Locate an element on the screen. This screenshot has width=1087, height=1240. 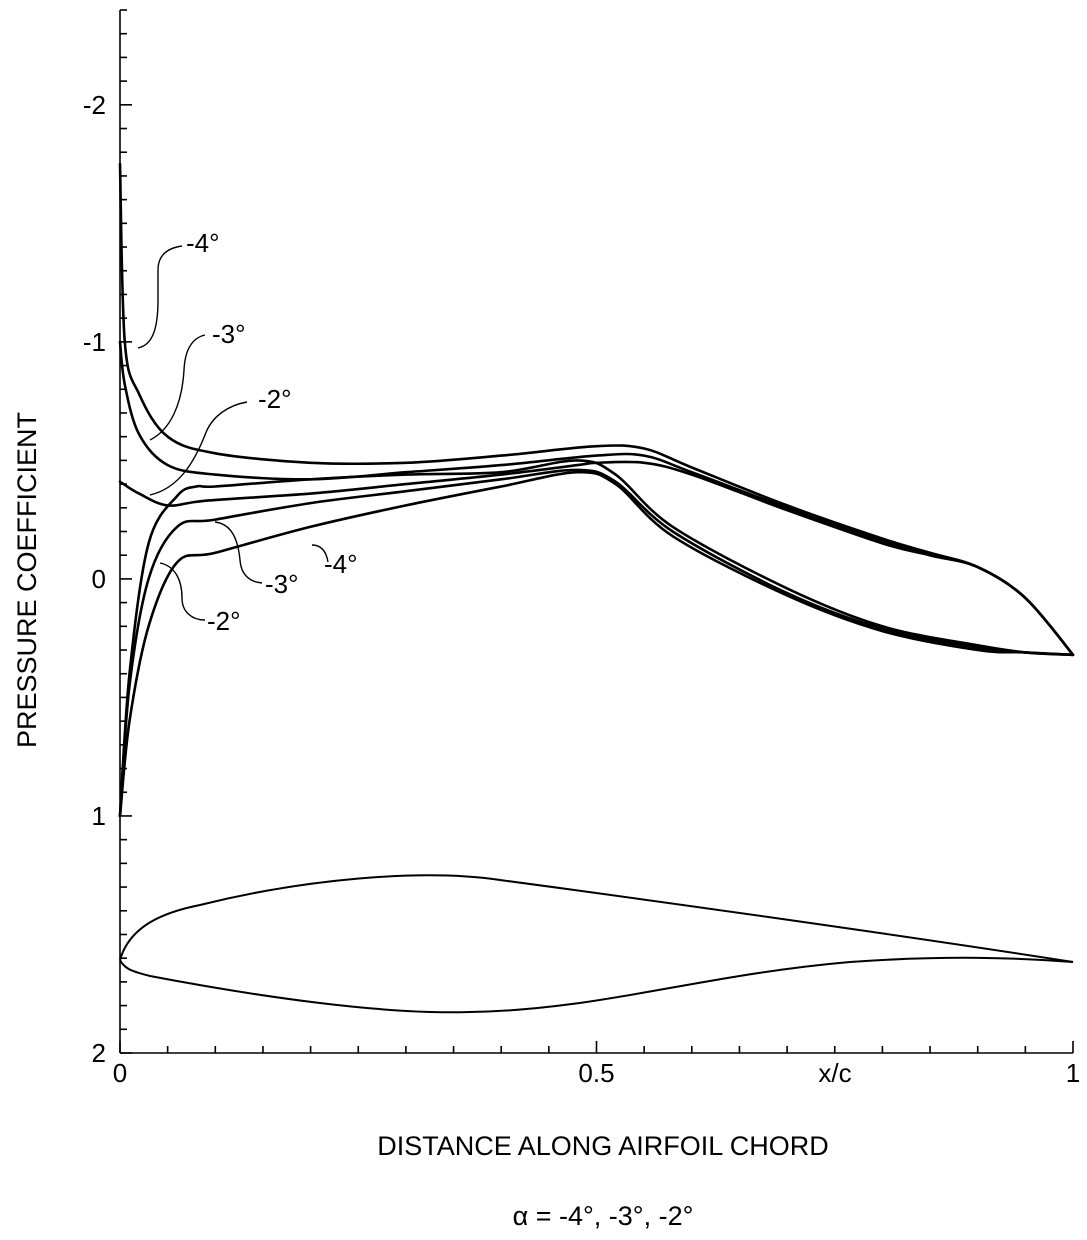
lower-surface-label: -2° is located at coordinates (224, 621).